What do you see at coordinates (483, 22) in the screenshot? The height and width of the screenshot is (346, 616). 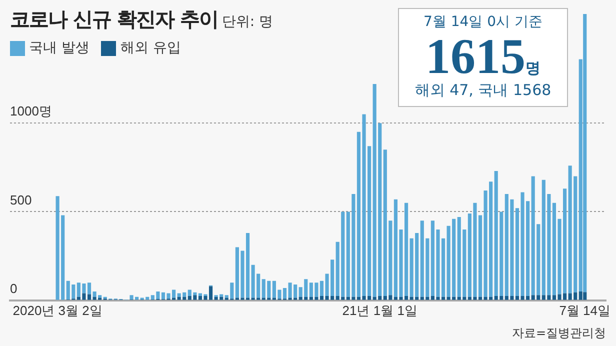 I see `annotation: 7월 14일 0시 기준` at bounding box center [483, 22].